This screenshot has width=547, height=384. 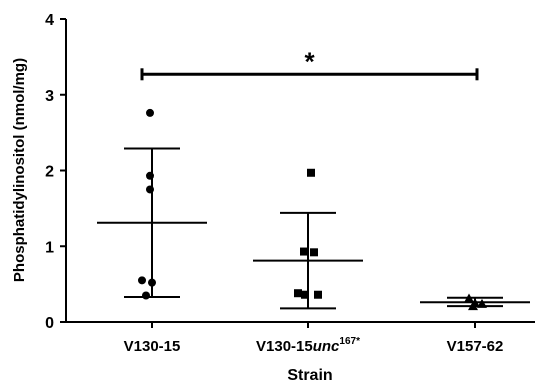 What do you see at coordinates (152, 346) in the screenshot?
I see `x-tick-label: V130-15` at bounding box center [152, 346].